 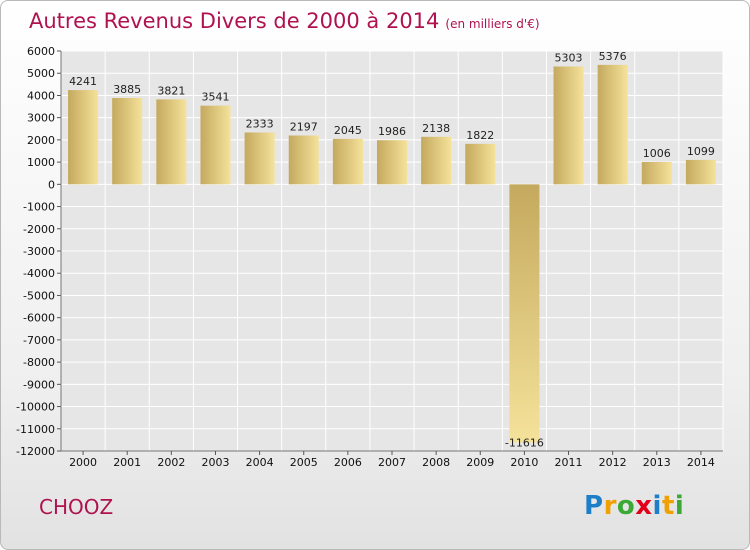 I want to click on y-tick-label: 2000, so click(x=41, y=140).